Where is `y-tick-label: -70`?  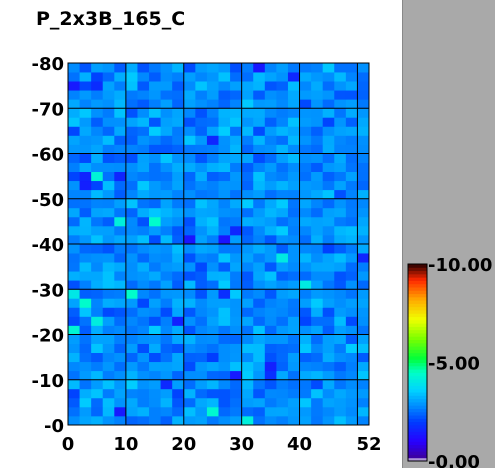
y-tick-label: -70 is located at coordinates (47, 109).